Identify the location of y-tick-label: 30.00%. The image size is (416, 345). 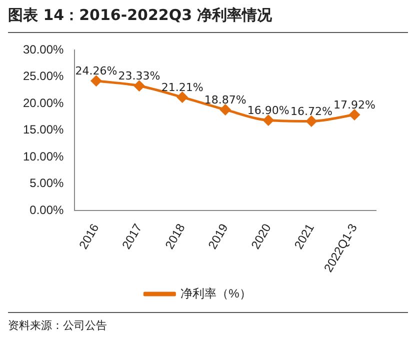
(43, 49).